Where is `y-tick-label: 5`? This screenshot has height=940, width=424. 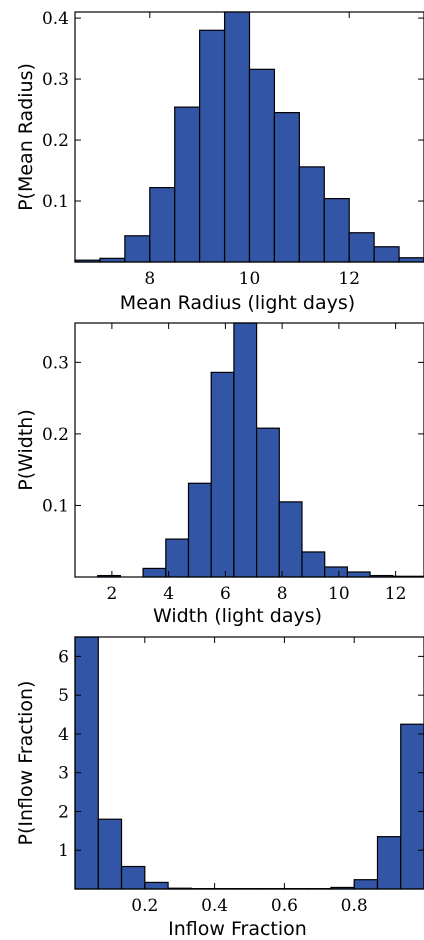
y-tick-label: 5 is located at coordinates (63, 696).